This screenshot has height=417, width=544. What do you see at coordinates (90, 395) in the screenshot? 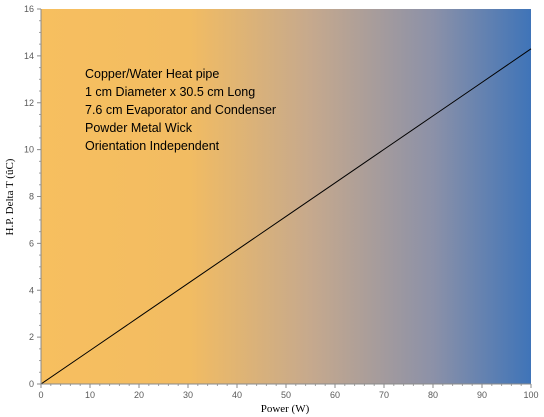
I see `x-tick-label: 10` at bounding box center [90, 395].